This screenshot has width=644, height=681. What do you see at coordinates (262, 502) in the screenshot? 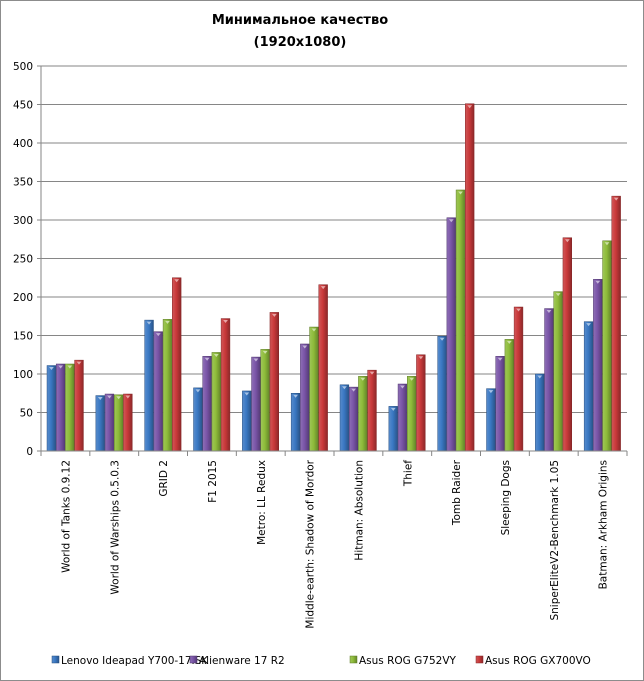
I see `x-tick-label: Metro: LL Redux` at bounding box center [262, 502].